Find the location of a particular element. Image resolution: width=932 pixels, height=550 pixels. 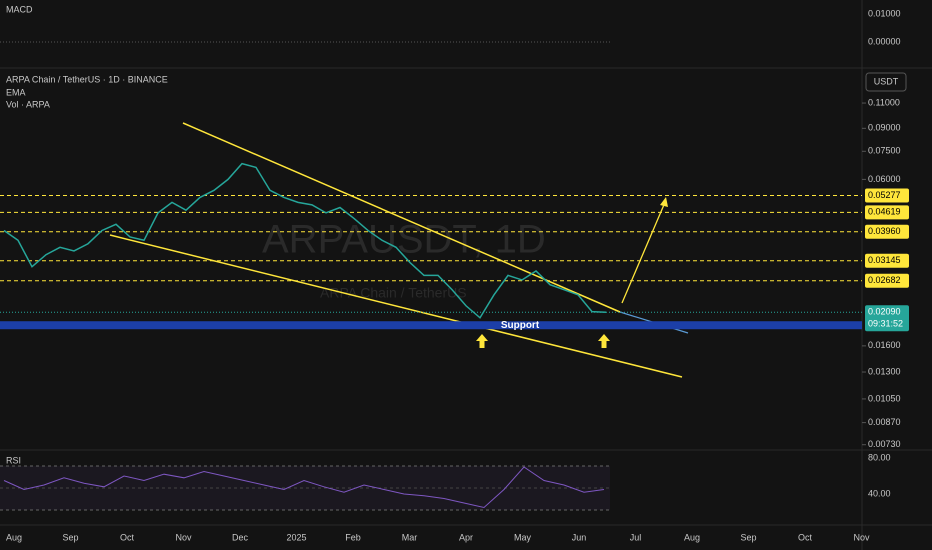

y-tick-label: 0.01600 is located at coordinates (884, 345).